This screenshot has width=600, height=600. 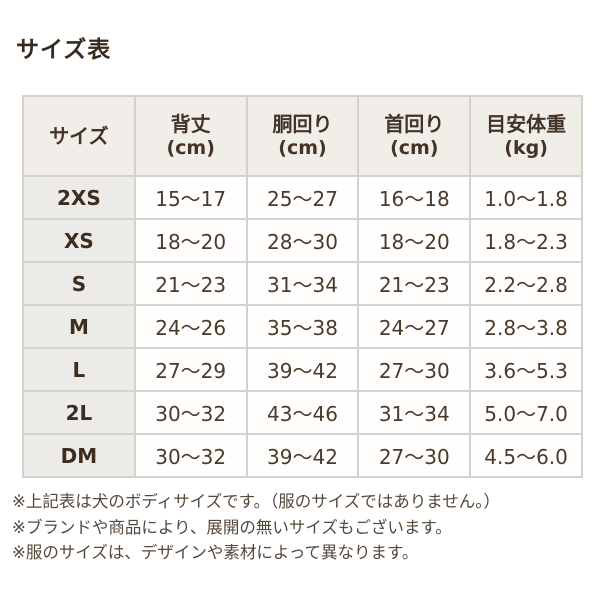 I want to click on header-back-length-unit: (cm), so click(x=190, y=147).